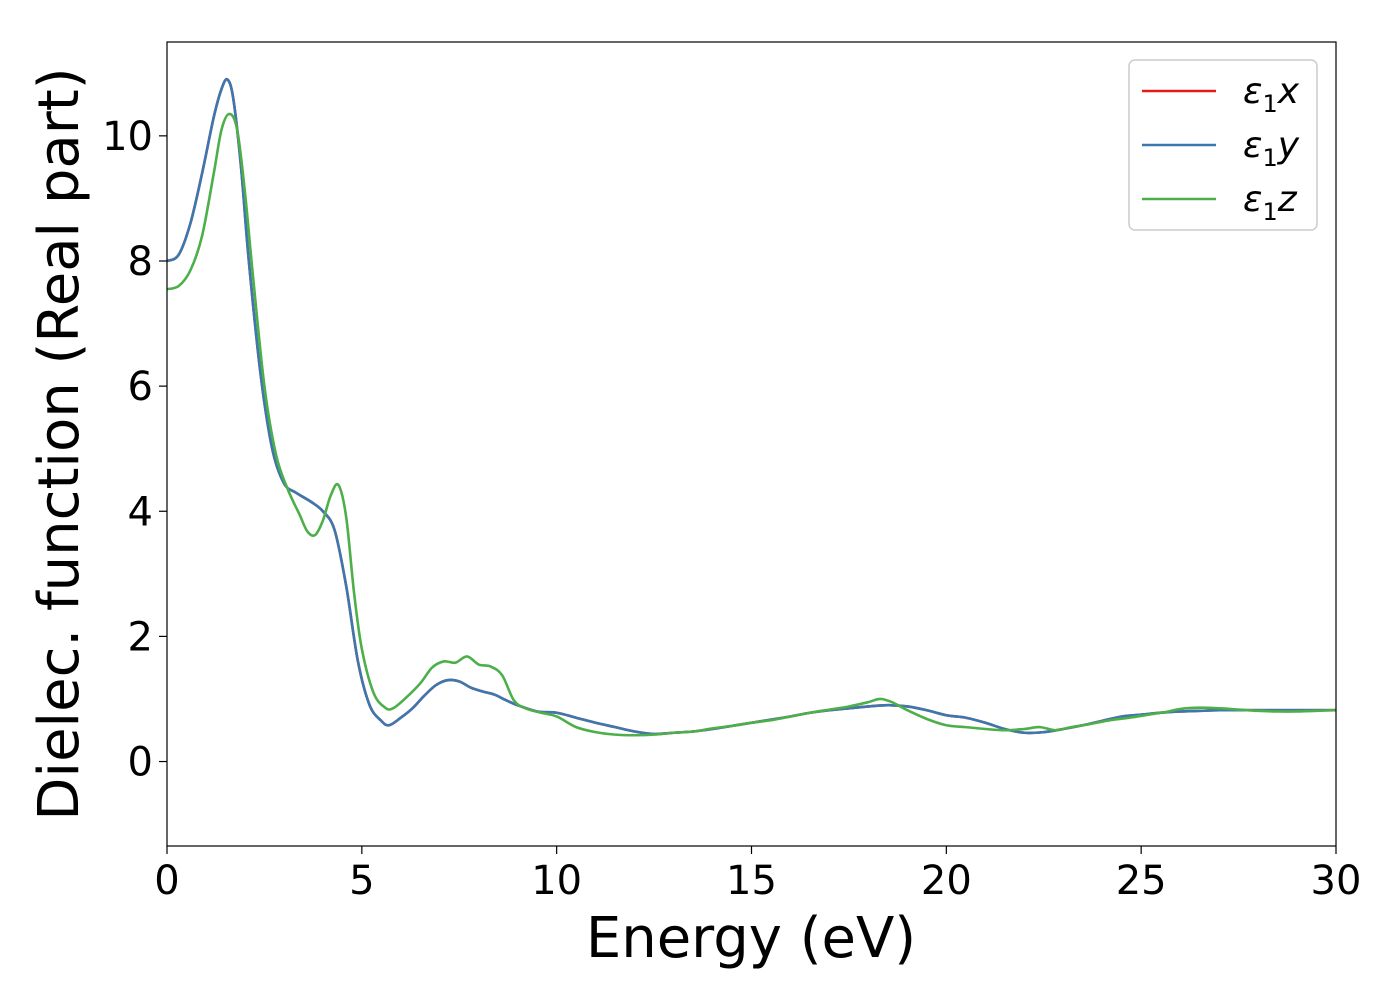 The image size is (1400, 1000). Describe the element at coordinates (1271, 94) in the screenshot. I see `legend-label-x: ε1x` at that location.